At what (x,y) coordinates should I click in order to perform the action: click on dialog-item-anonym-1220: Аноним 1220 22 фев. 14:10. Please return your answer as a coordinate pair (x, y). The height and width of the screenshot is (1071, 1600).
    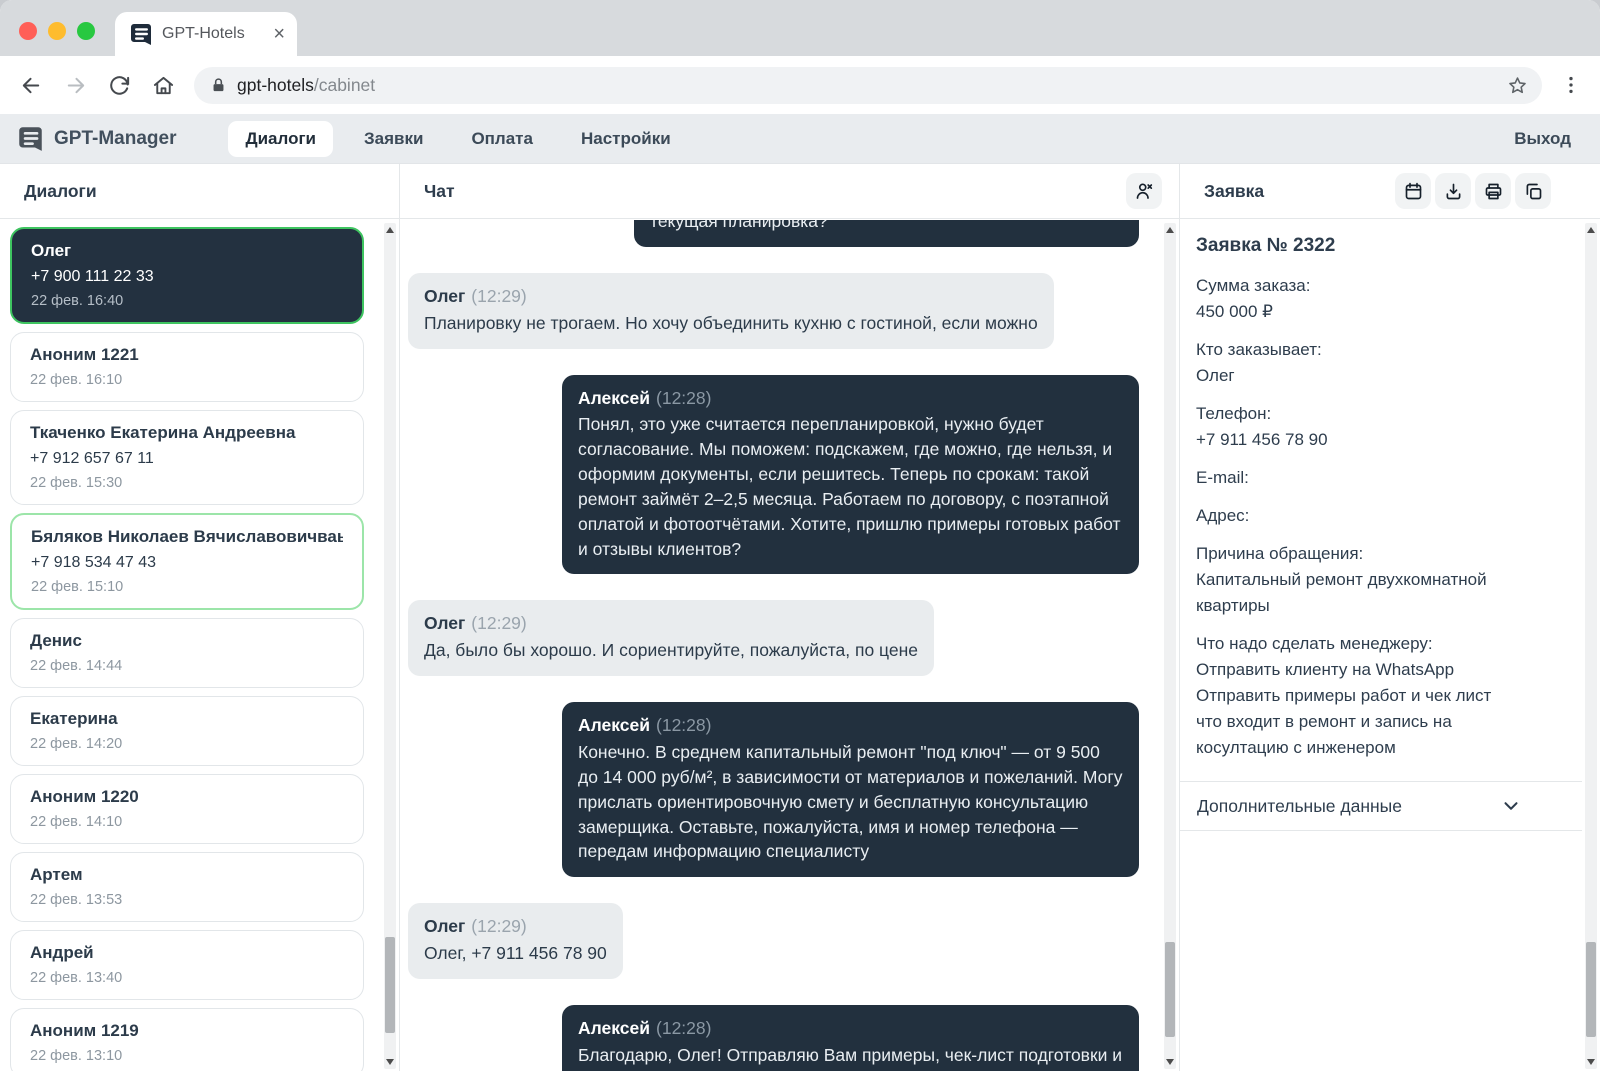
    Looking at the image, I should click on (187, 809).